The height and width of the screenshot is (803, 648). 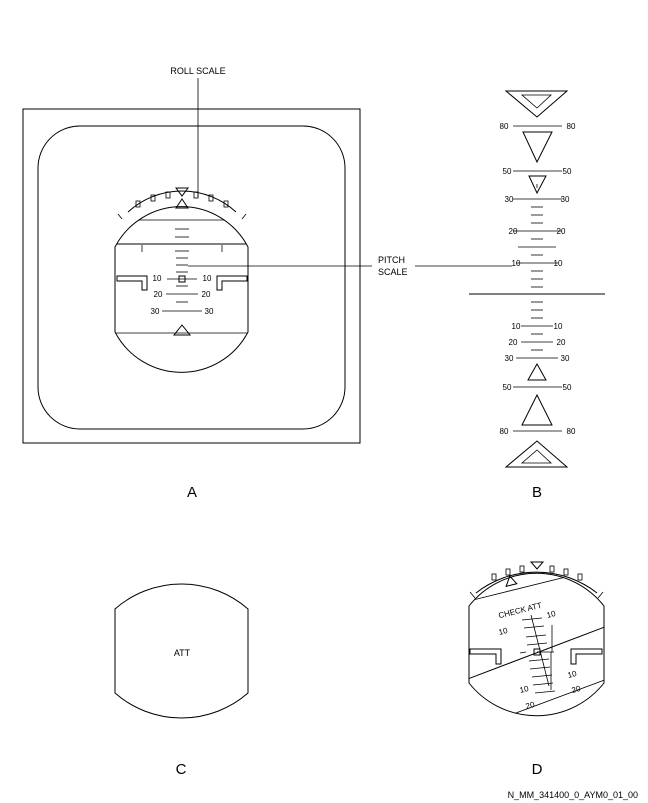 I want to click on panel-label-a: A, so click(x=192, y=492).